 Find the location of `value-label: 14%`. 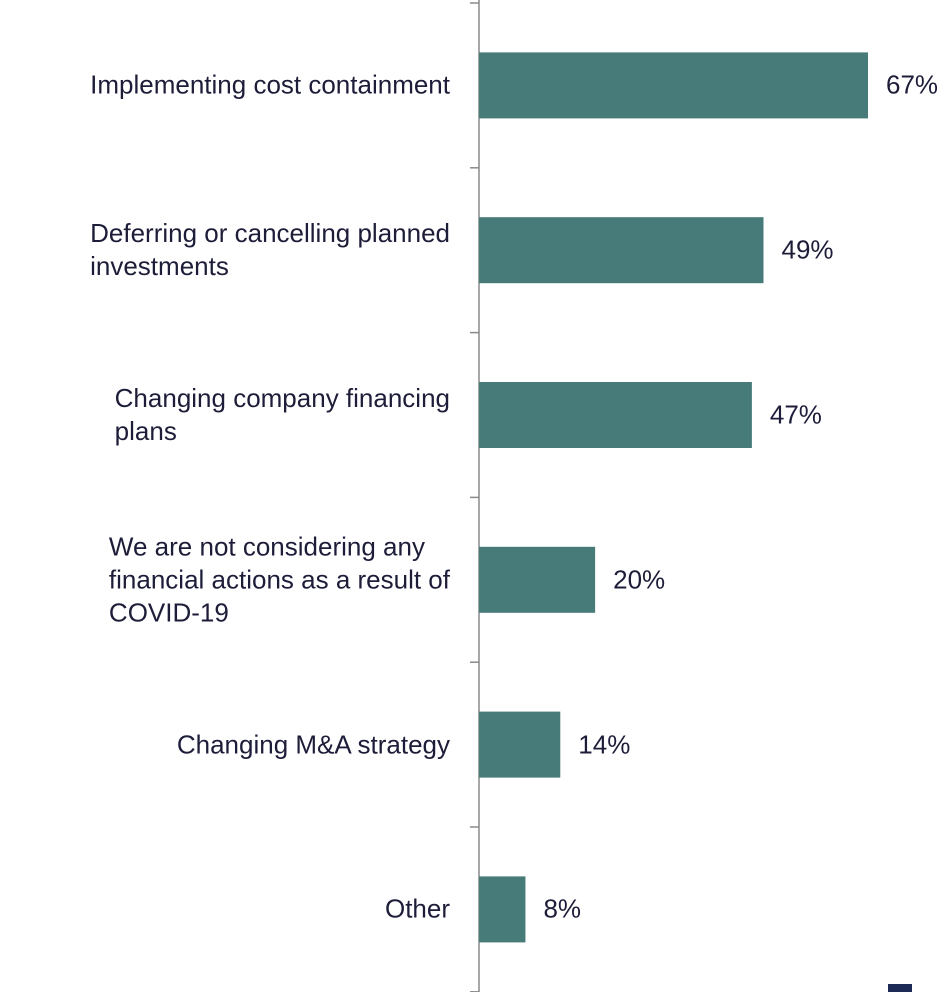

value-label: 14% is located at coordinates (604, 744).